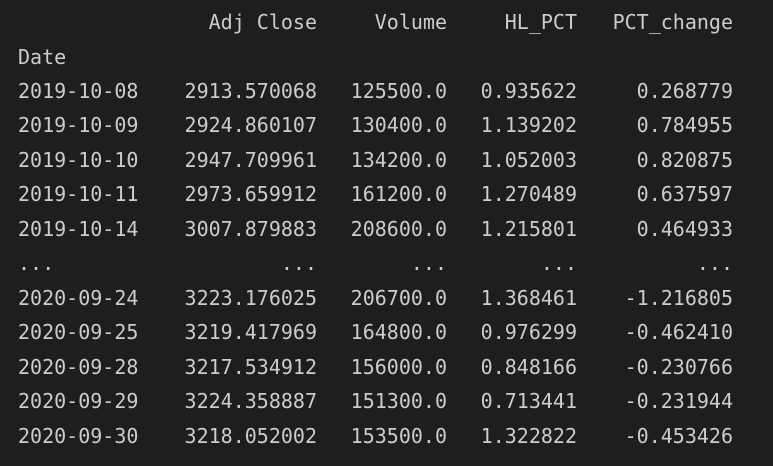 Image resolution: width=773 pixels, height=466 pixels. I want to click on cell-hl-pct: 1.368461, so click(528, 298).